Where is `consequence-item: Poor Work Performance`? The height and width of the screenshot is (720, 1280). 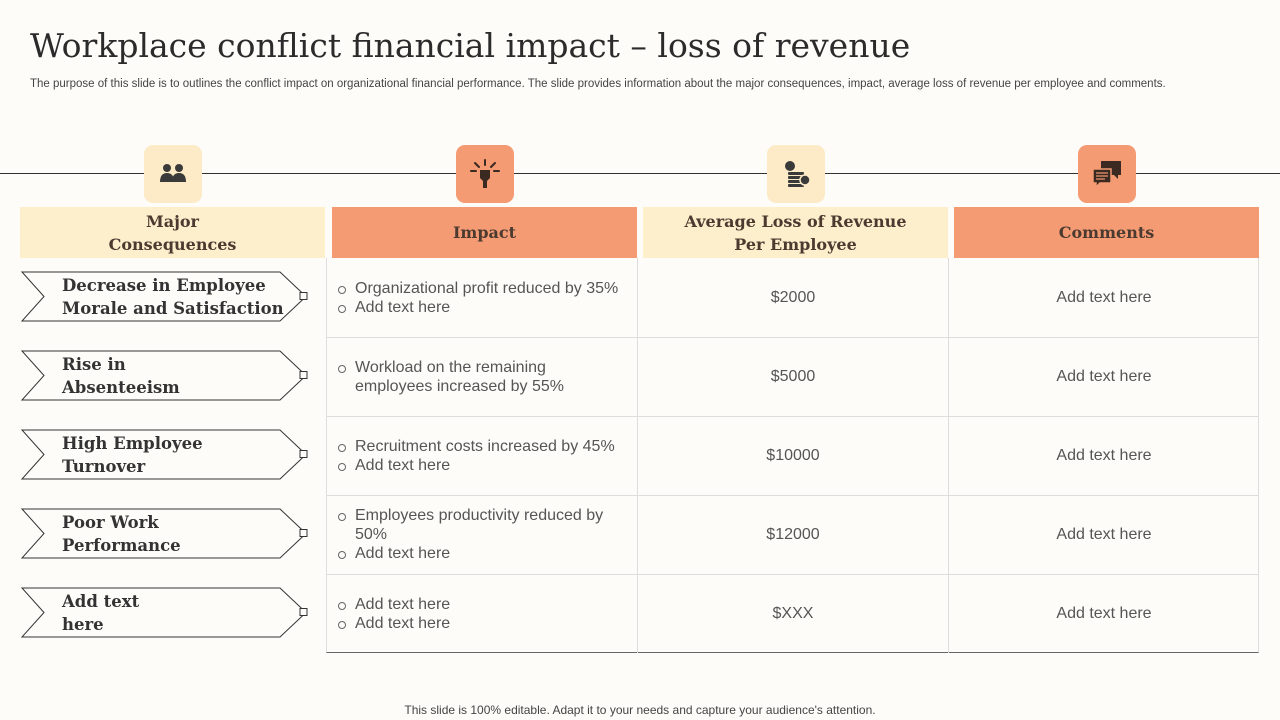
consequence-item: Poor Work Performance is located at coordinates (166, 534).